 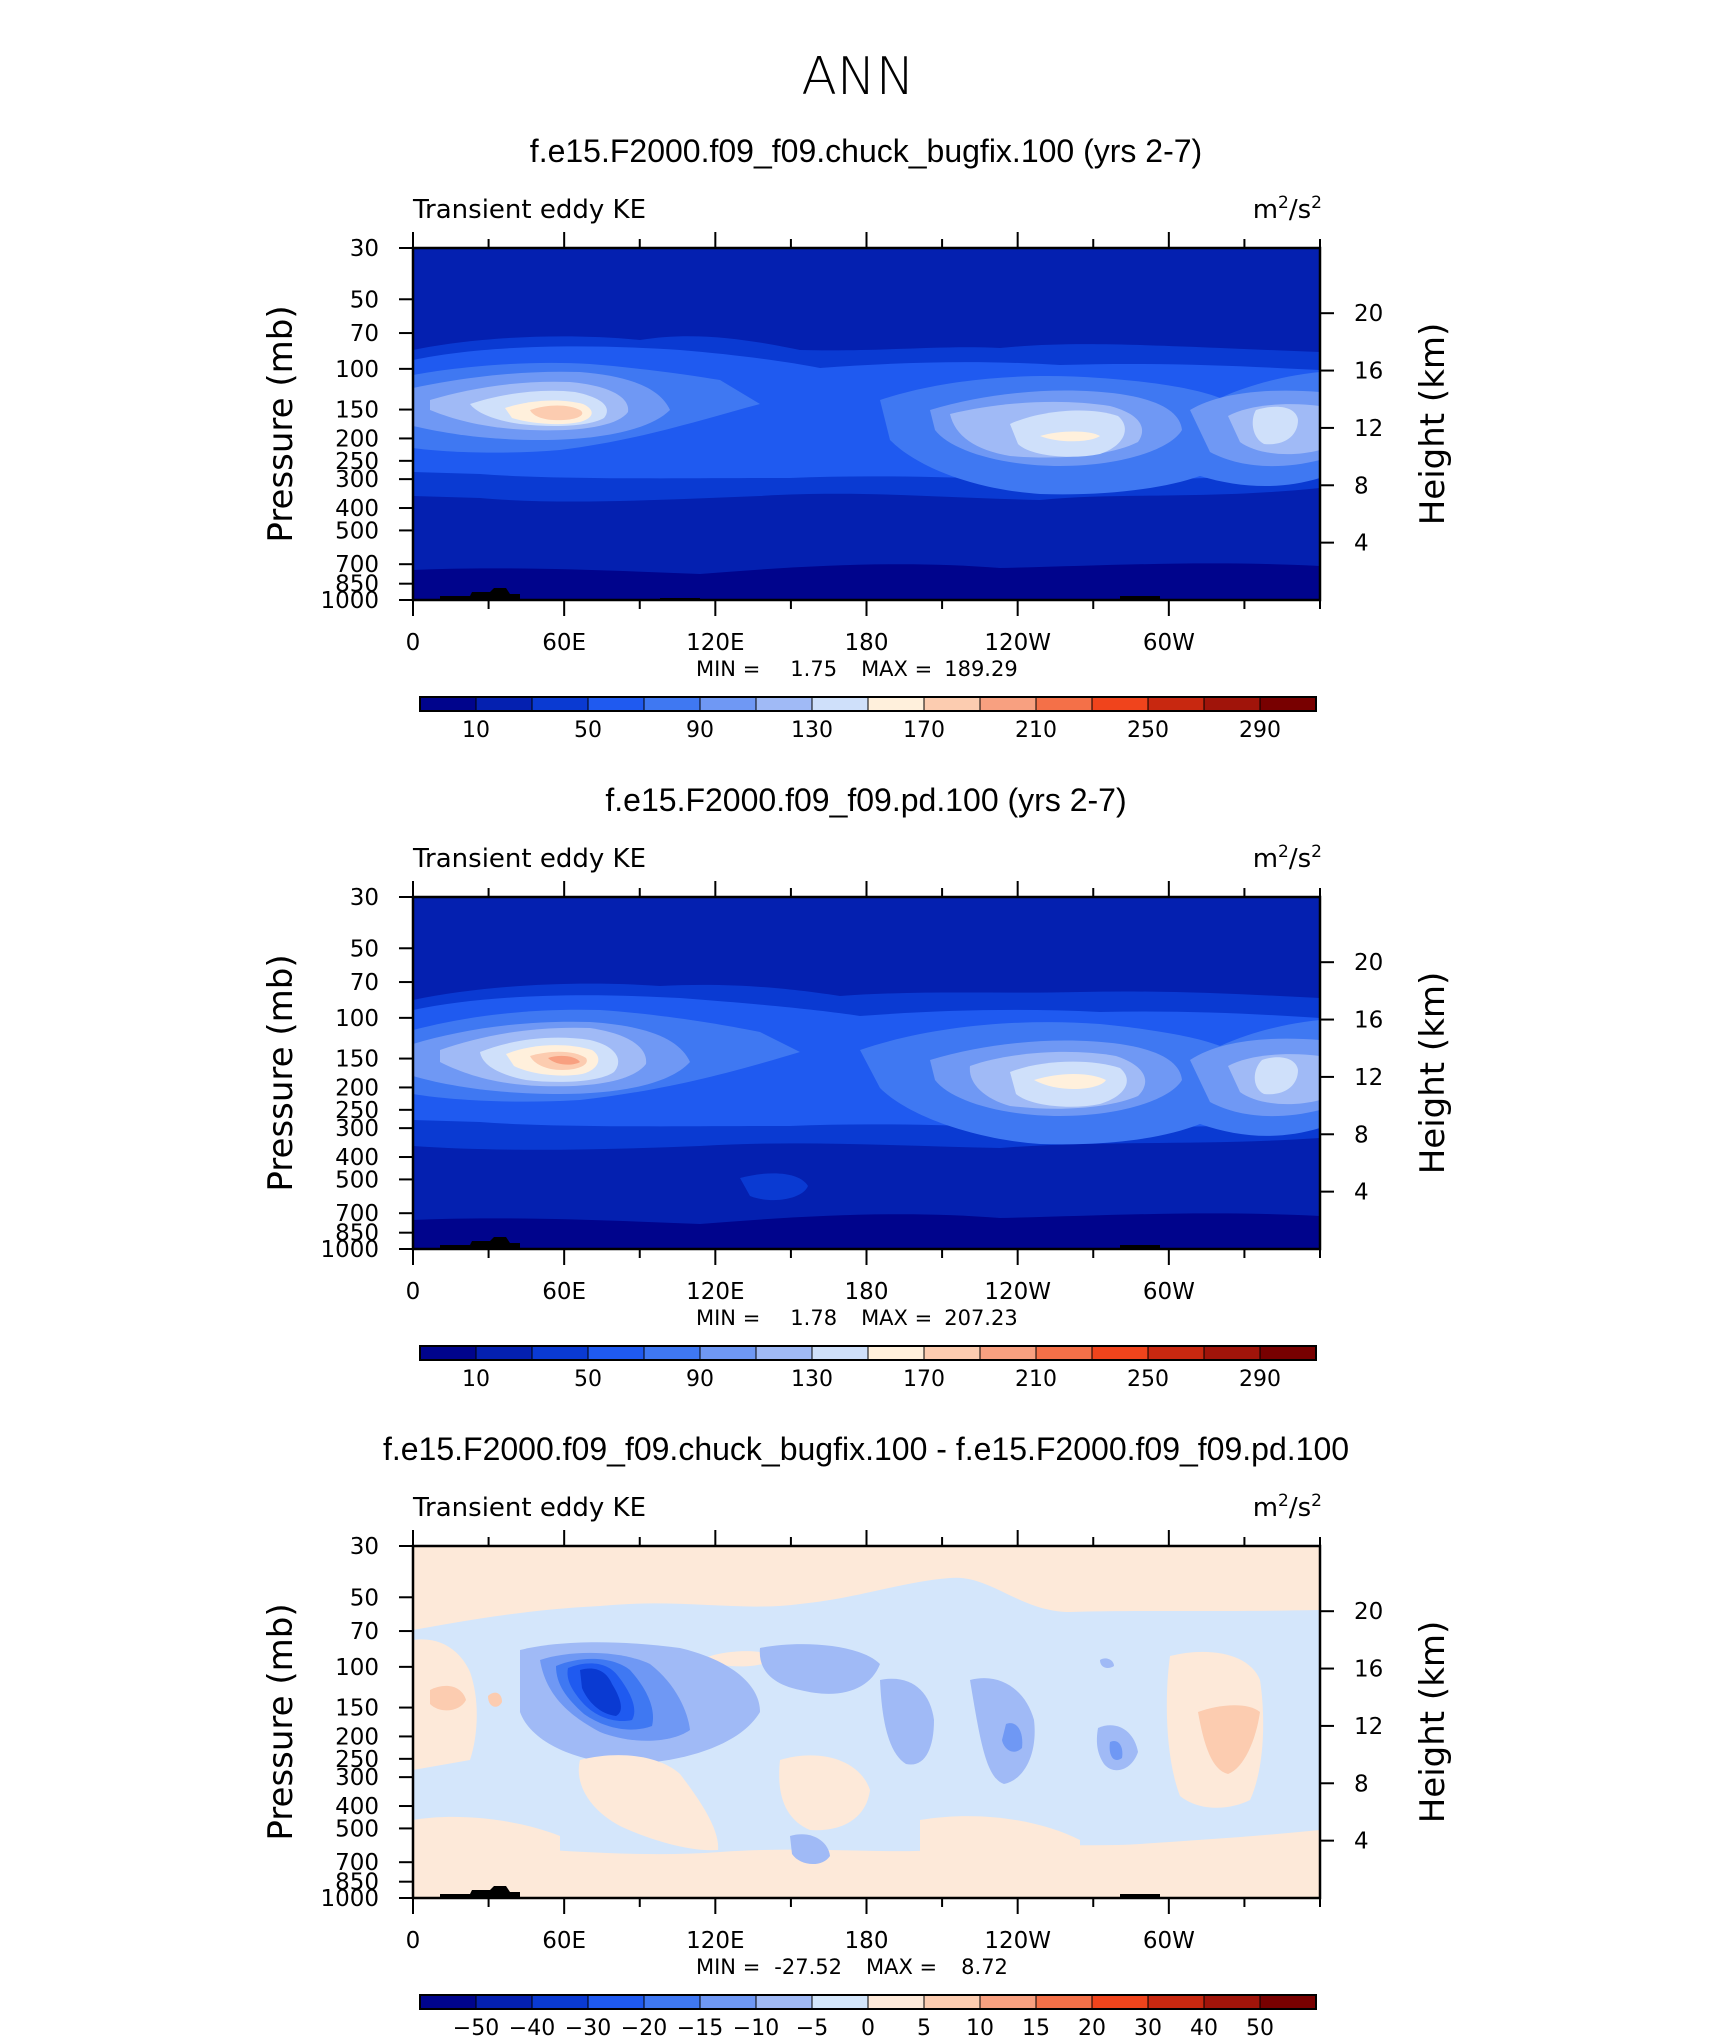 I want to click on colorbar-label: −15, so click(x=700, y=2027).